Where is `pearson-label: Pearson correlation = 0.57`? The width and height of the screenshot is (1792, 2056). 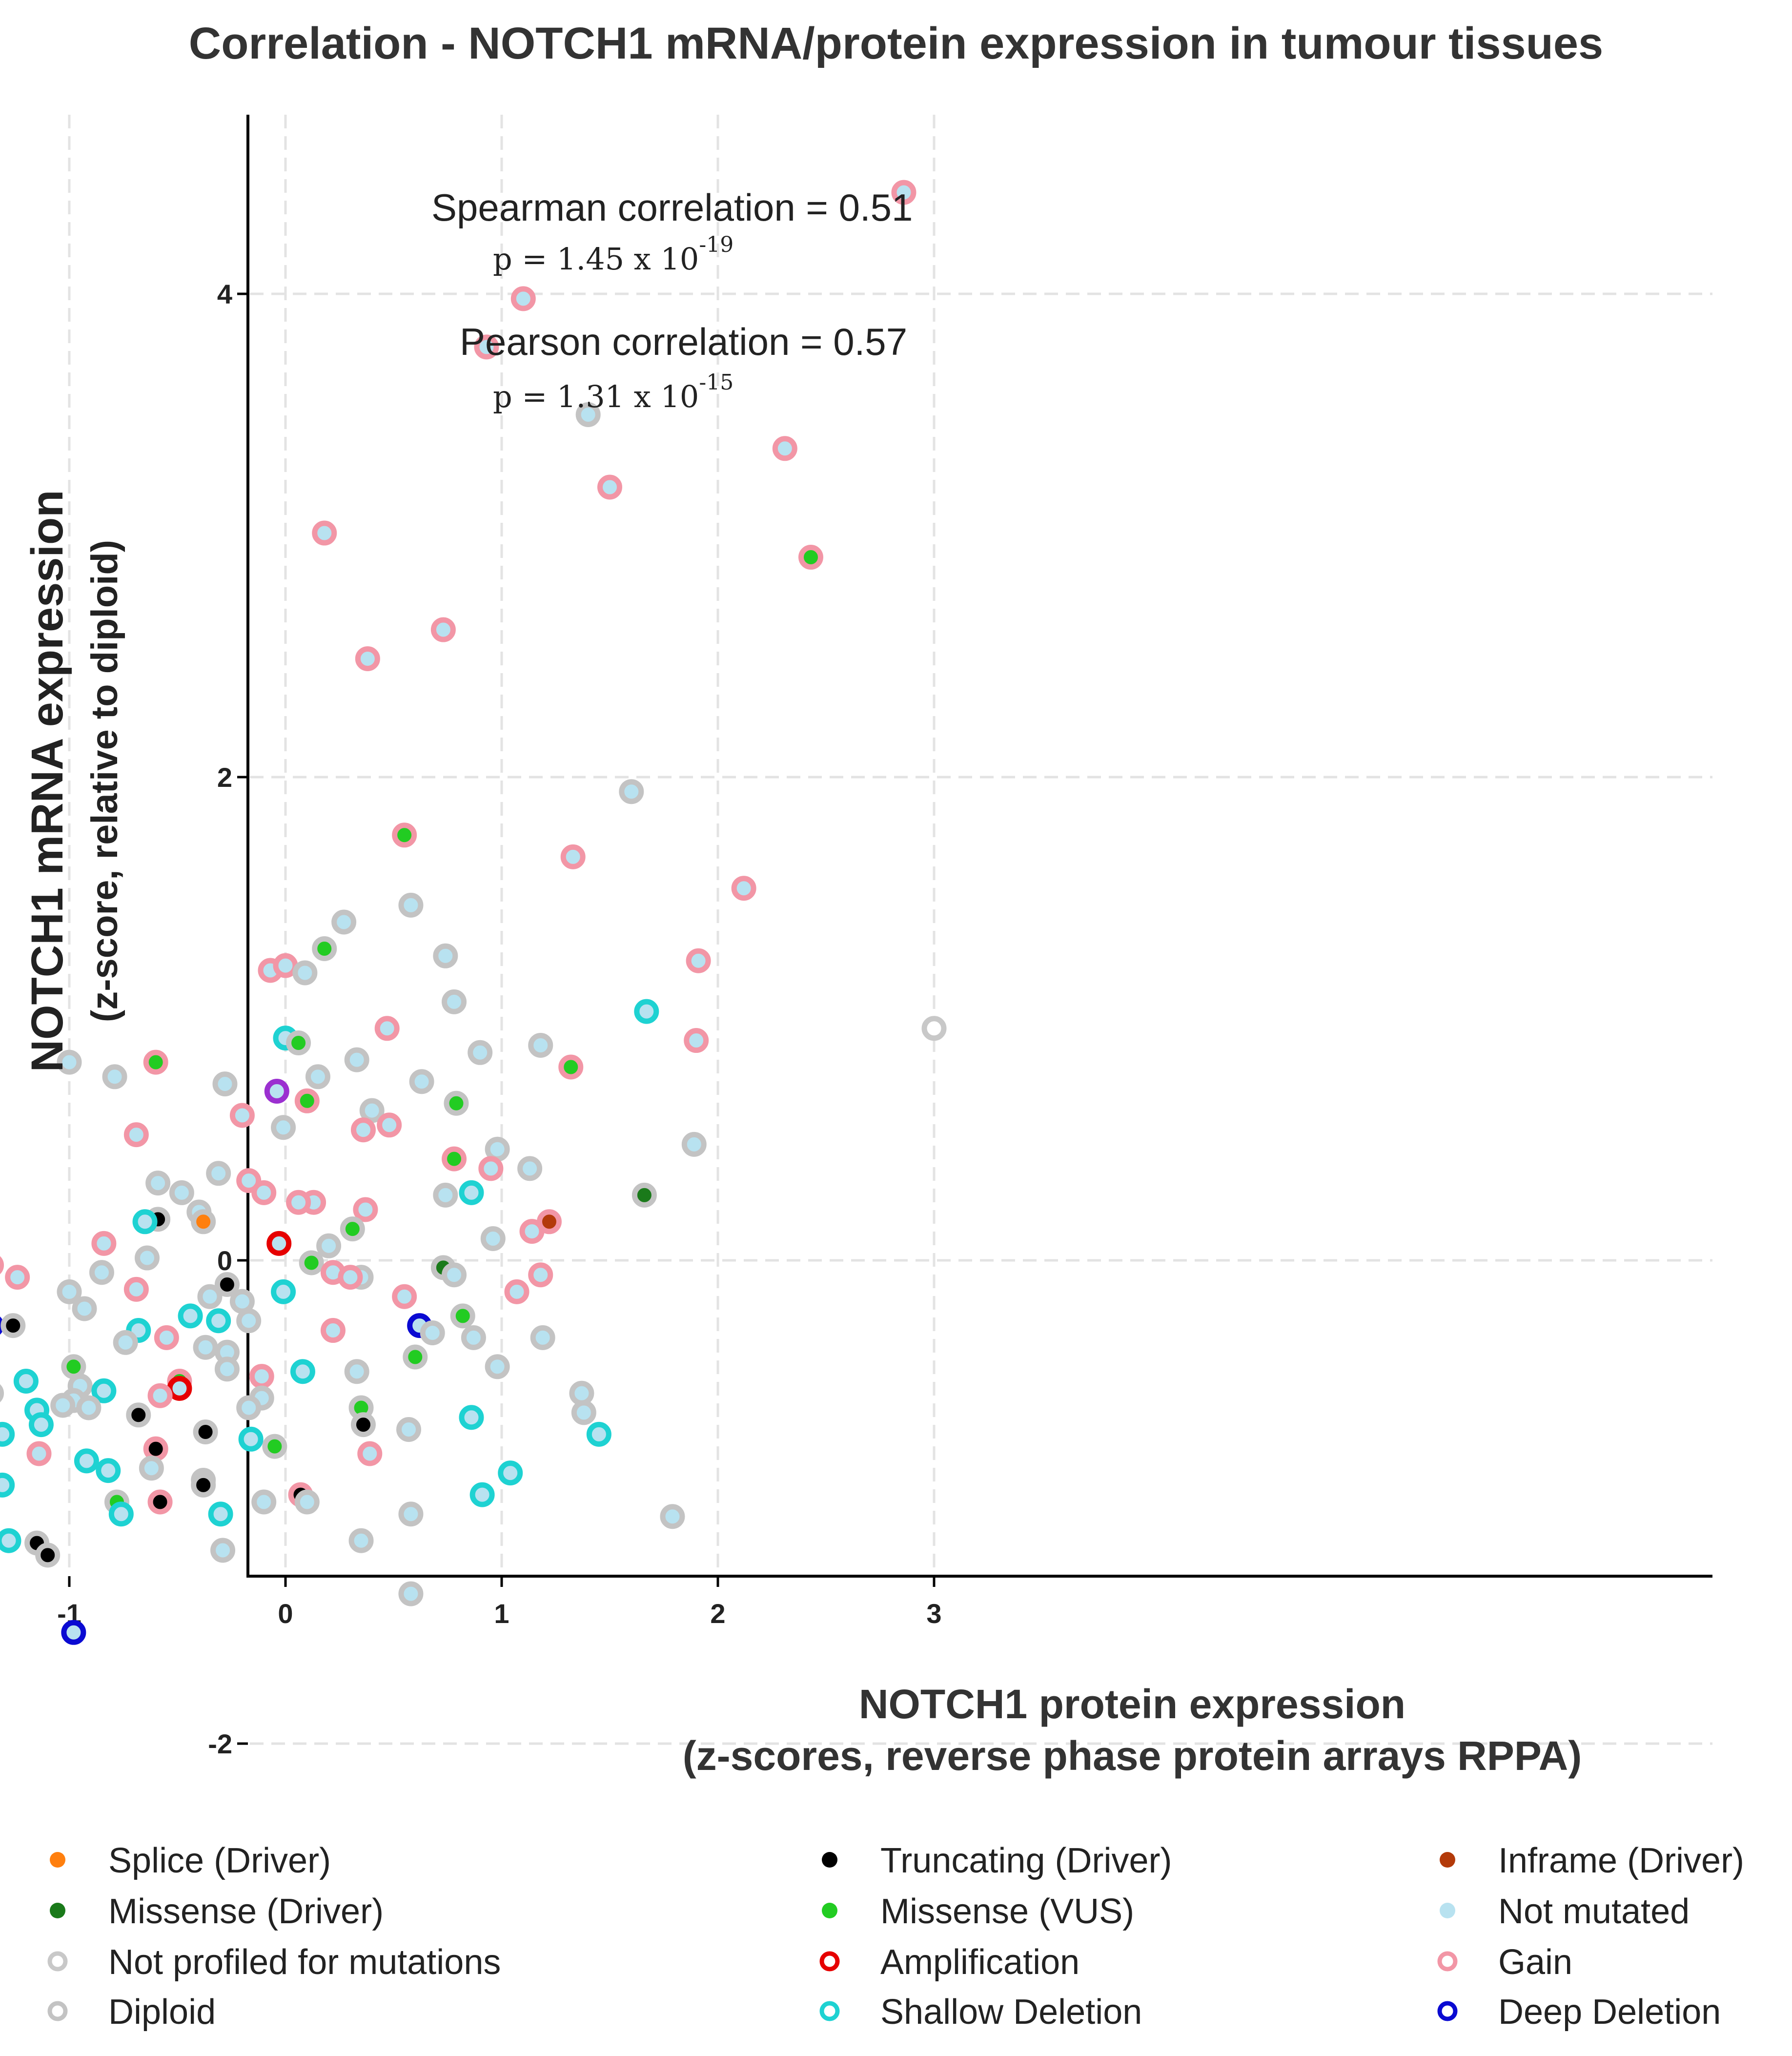
pearson-label: Pearson correlation = 0.57 is located at coordinates (683, 341).